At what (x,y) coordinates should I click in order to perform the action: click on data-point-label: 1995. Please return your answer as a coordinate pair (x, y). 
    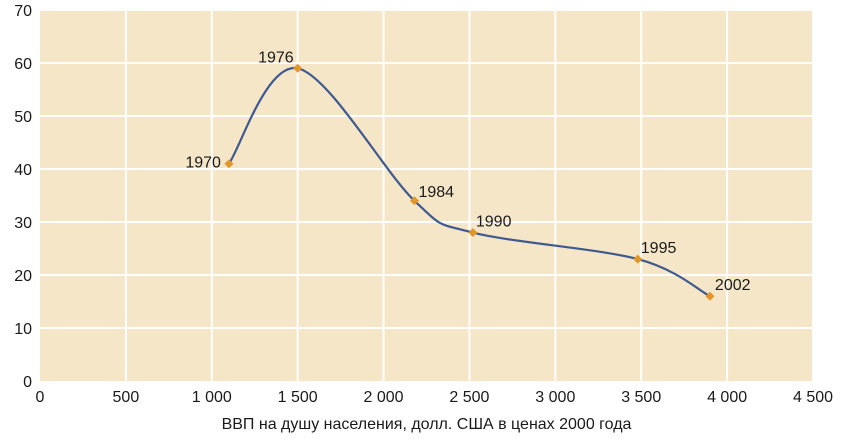
    Looking at the image, I should click on (659, 248).